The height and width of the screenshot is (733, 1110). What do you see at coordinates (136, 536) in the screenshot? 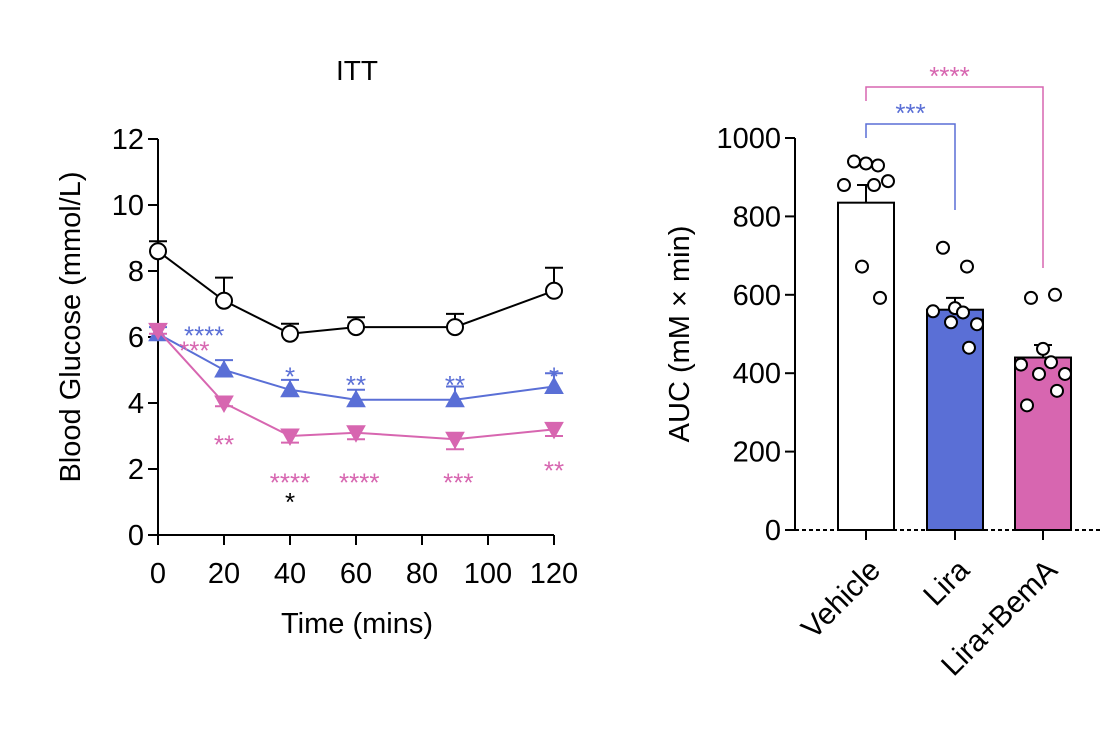
I see `itt-y-tick-label: 0` at bounding box center [136, 536].